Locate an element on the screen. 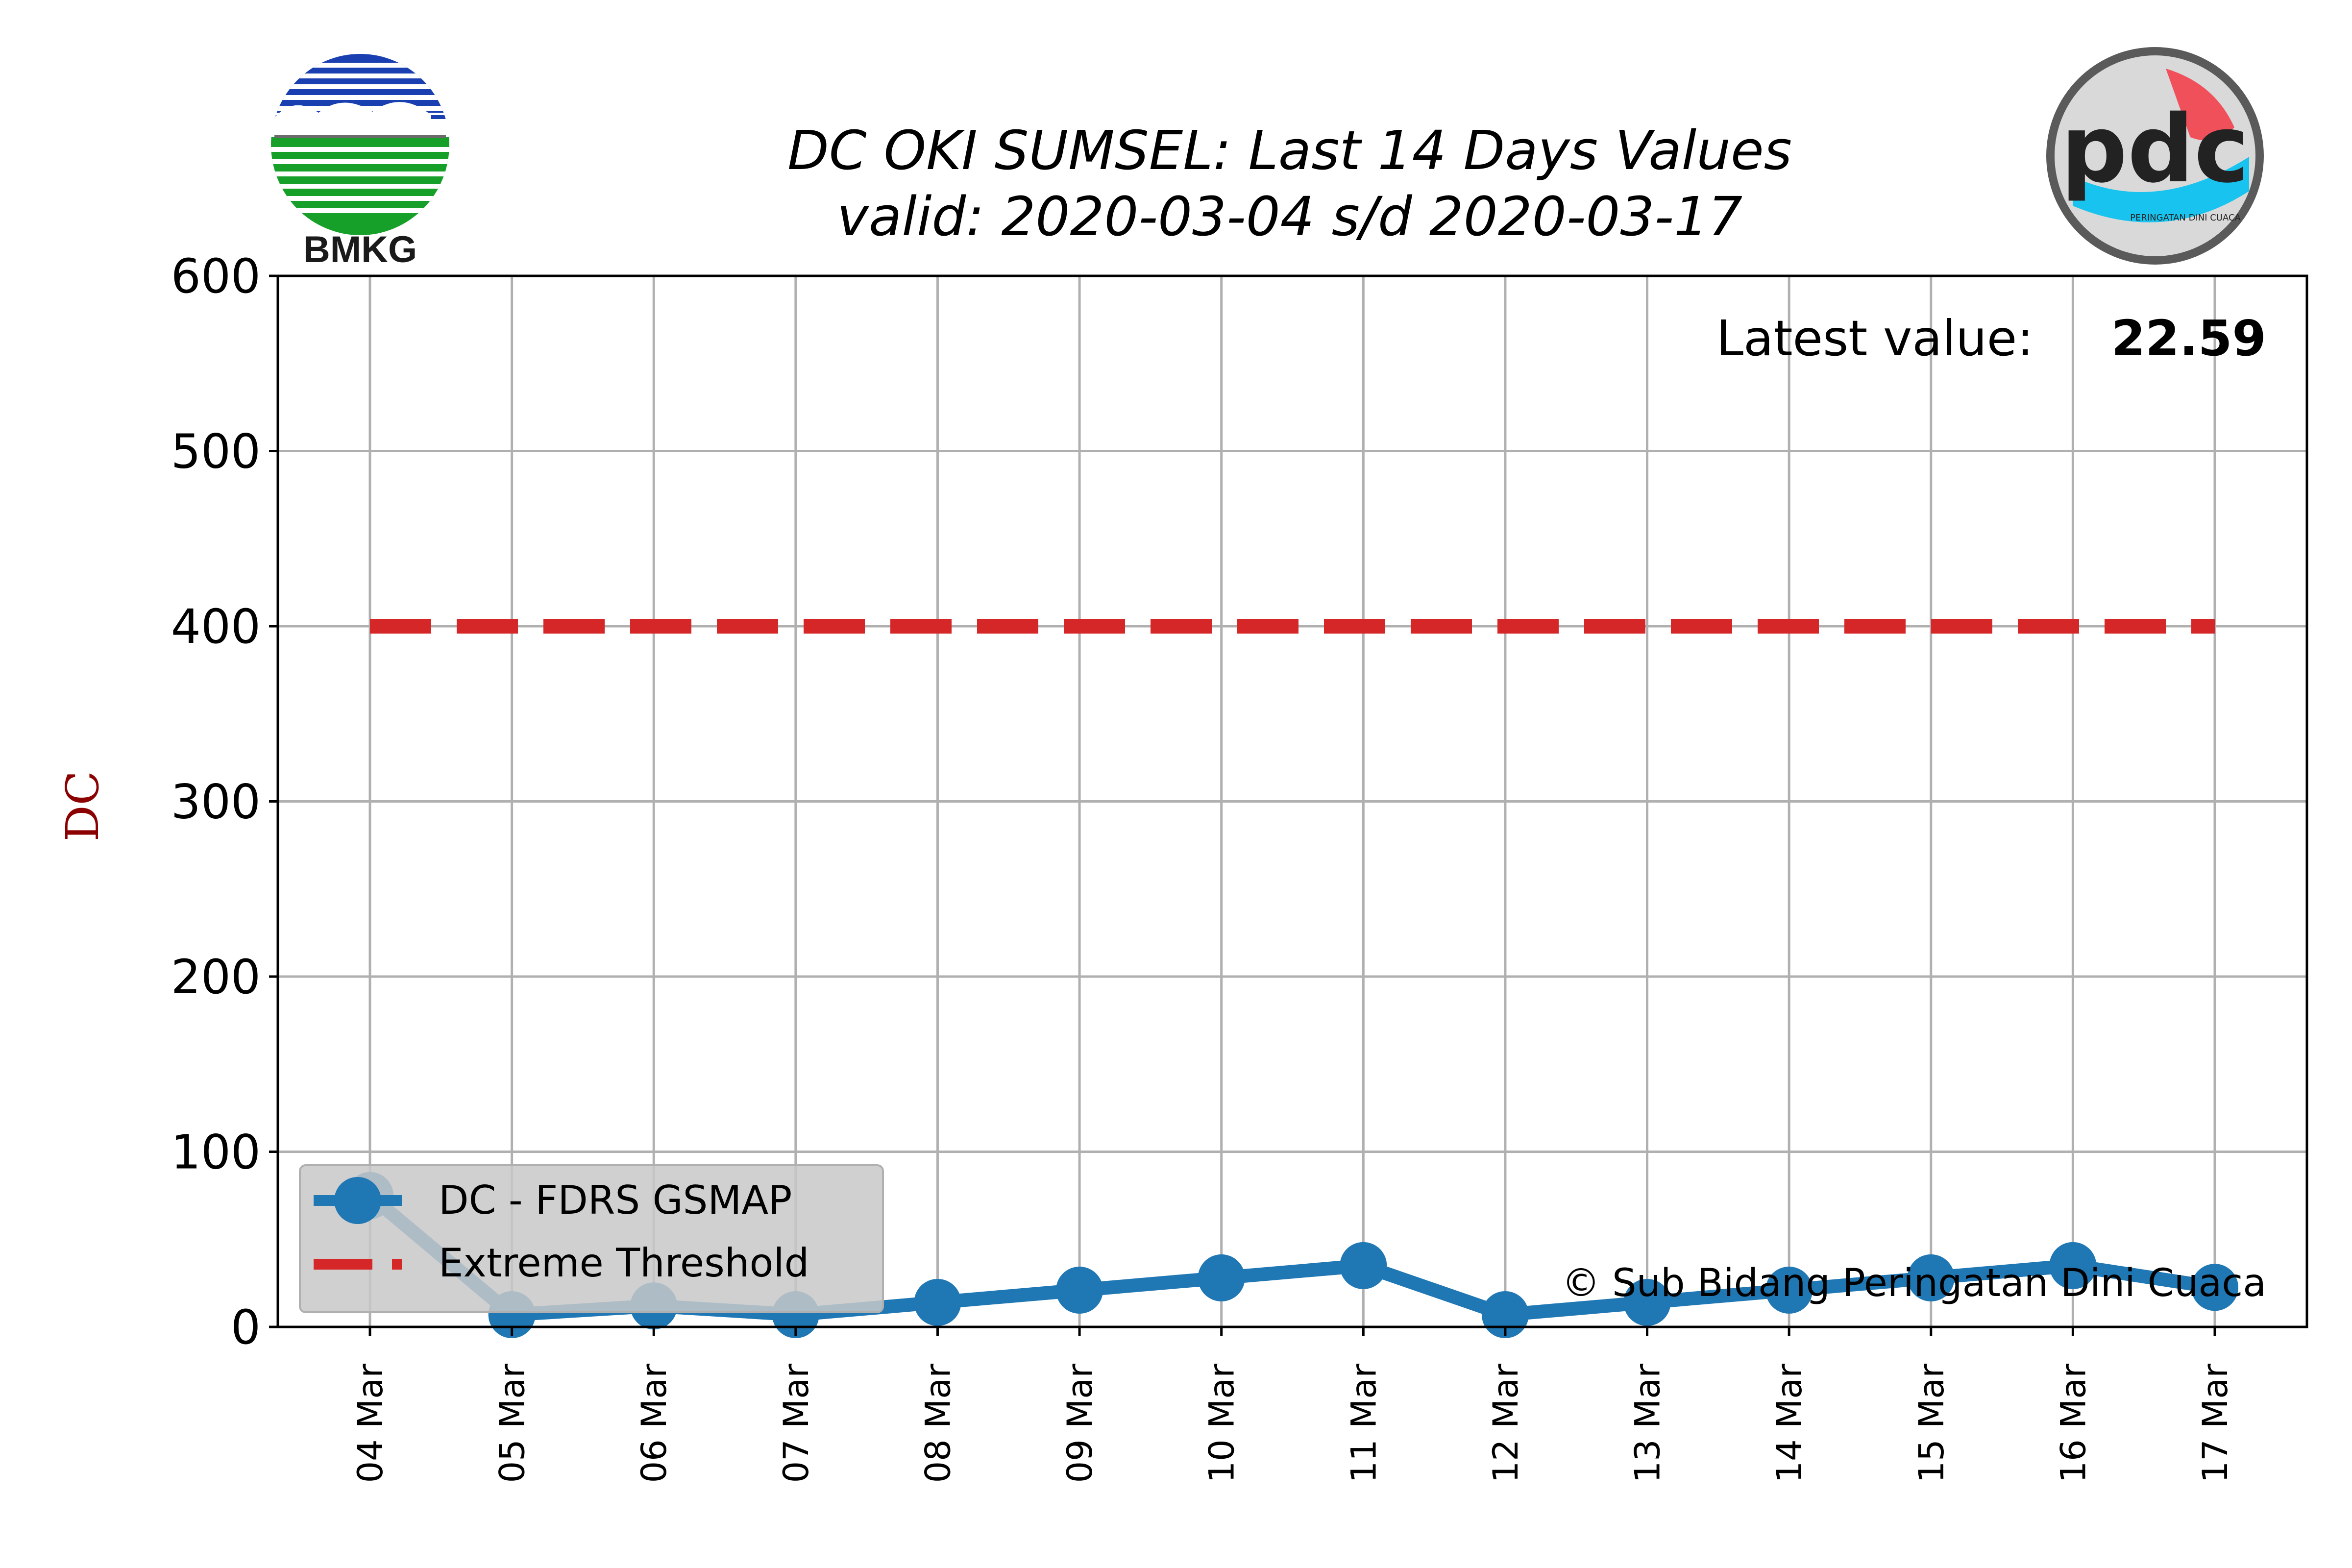 This screenshot has width=2352, height=1568. x-tick-label: 11 Mar is located at coordinates (1364, 1423).